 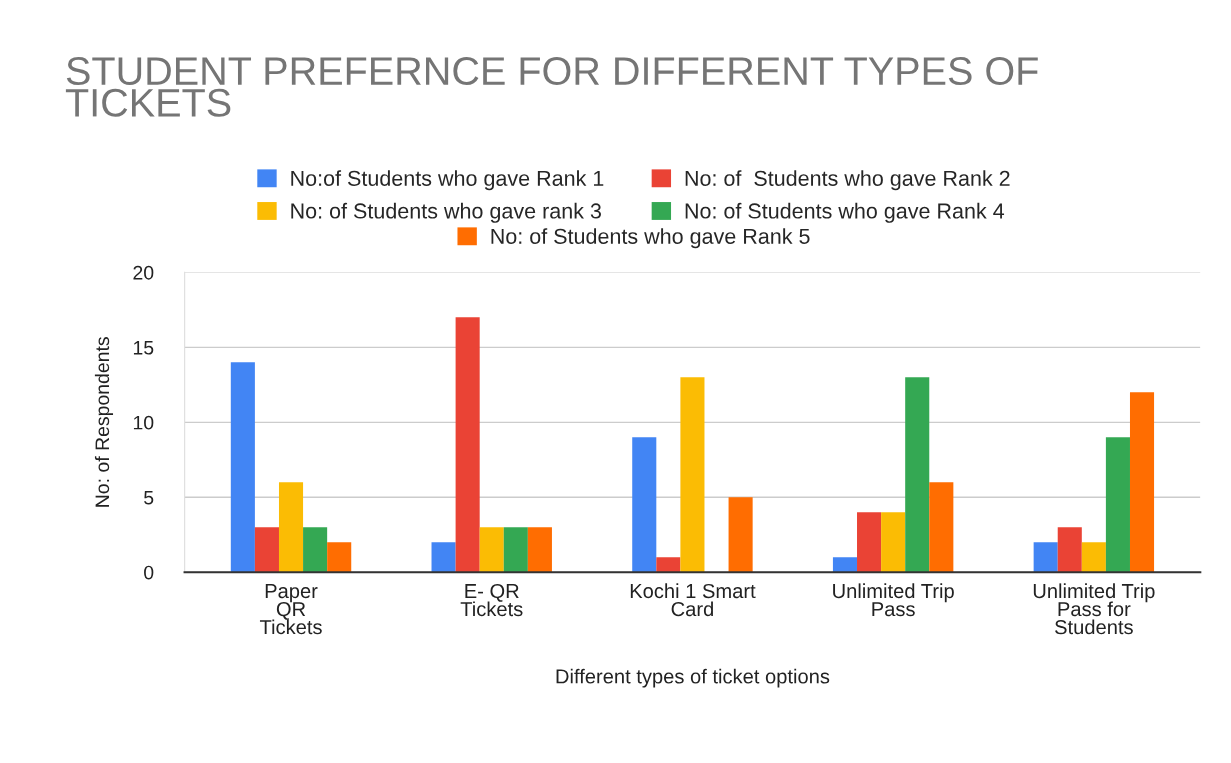 I want to click on x-tick-label: Paper QR Tickets, so click(x=290, y=609).